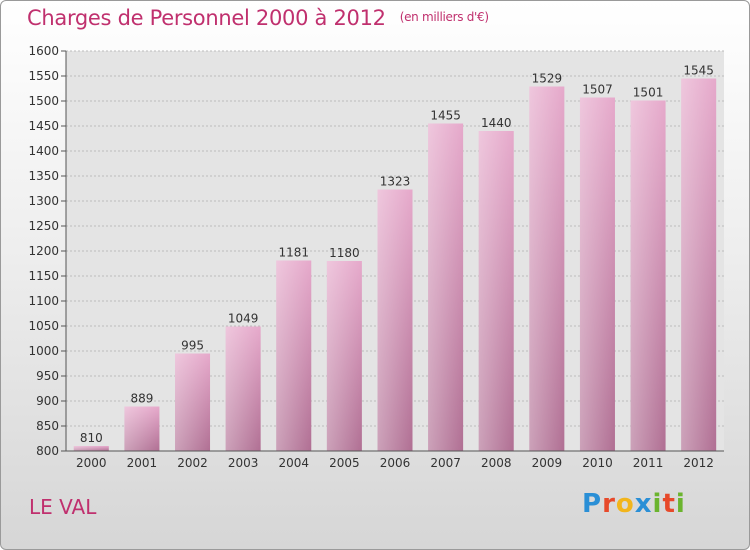 Image resolution: width=750 pixels, height=550 pixels. I want to click on logo-letter: x, so click(643, 504).